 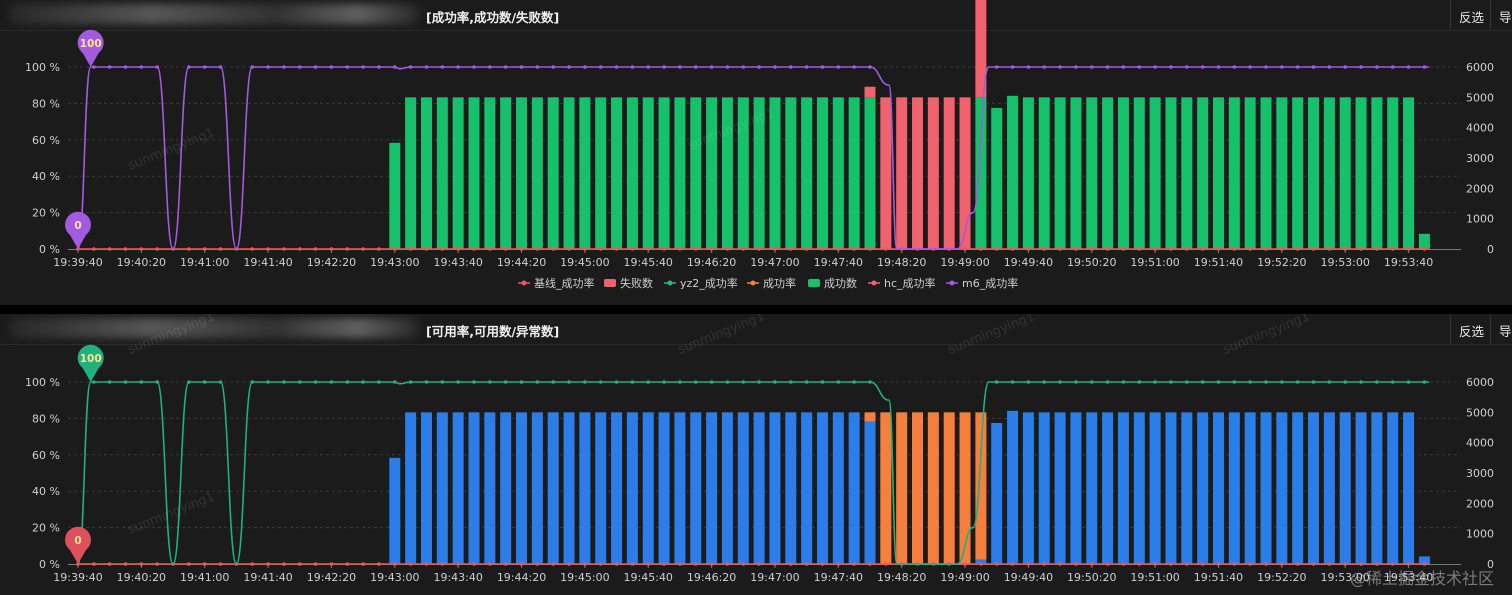 What do you see at coordinates (838, 577) in the screenshot?
I see `x-tick-label: 19:47:40` at bounding box center [838, 577].